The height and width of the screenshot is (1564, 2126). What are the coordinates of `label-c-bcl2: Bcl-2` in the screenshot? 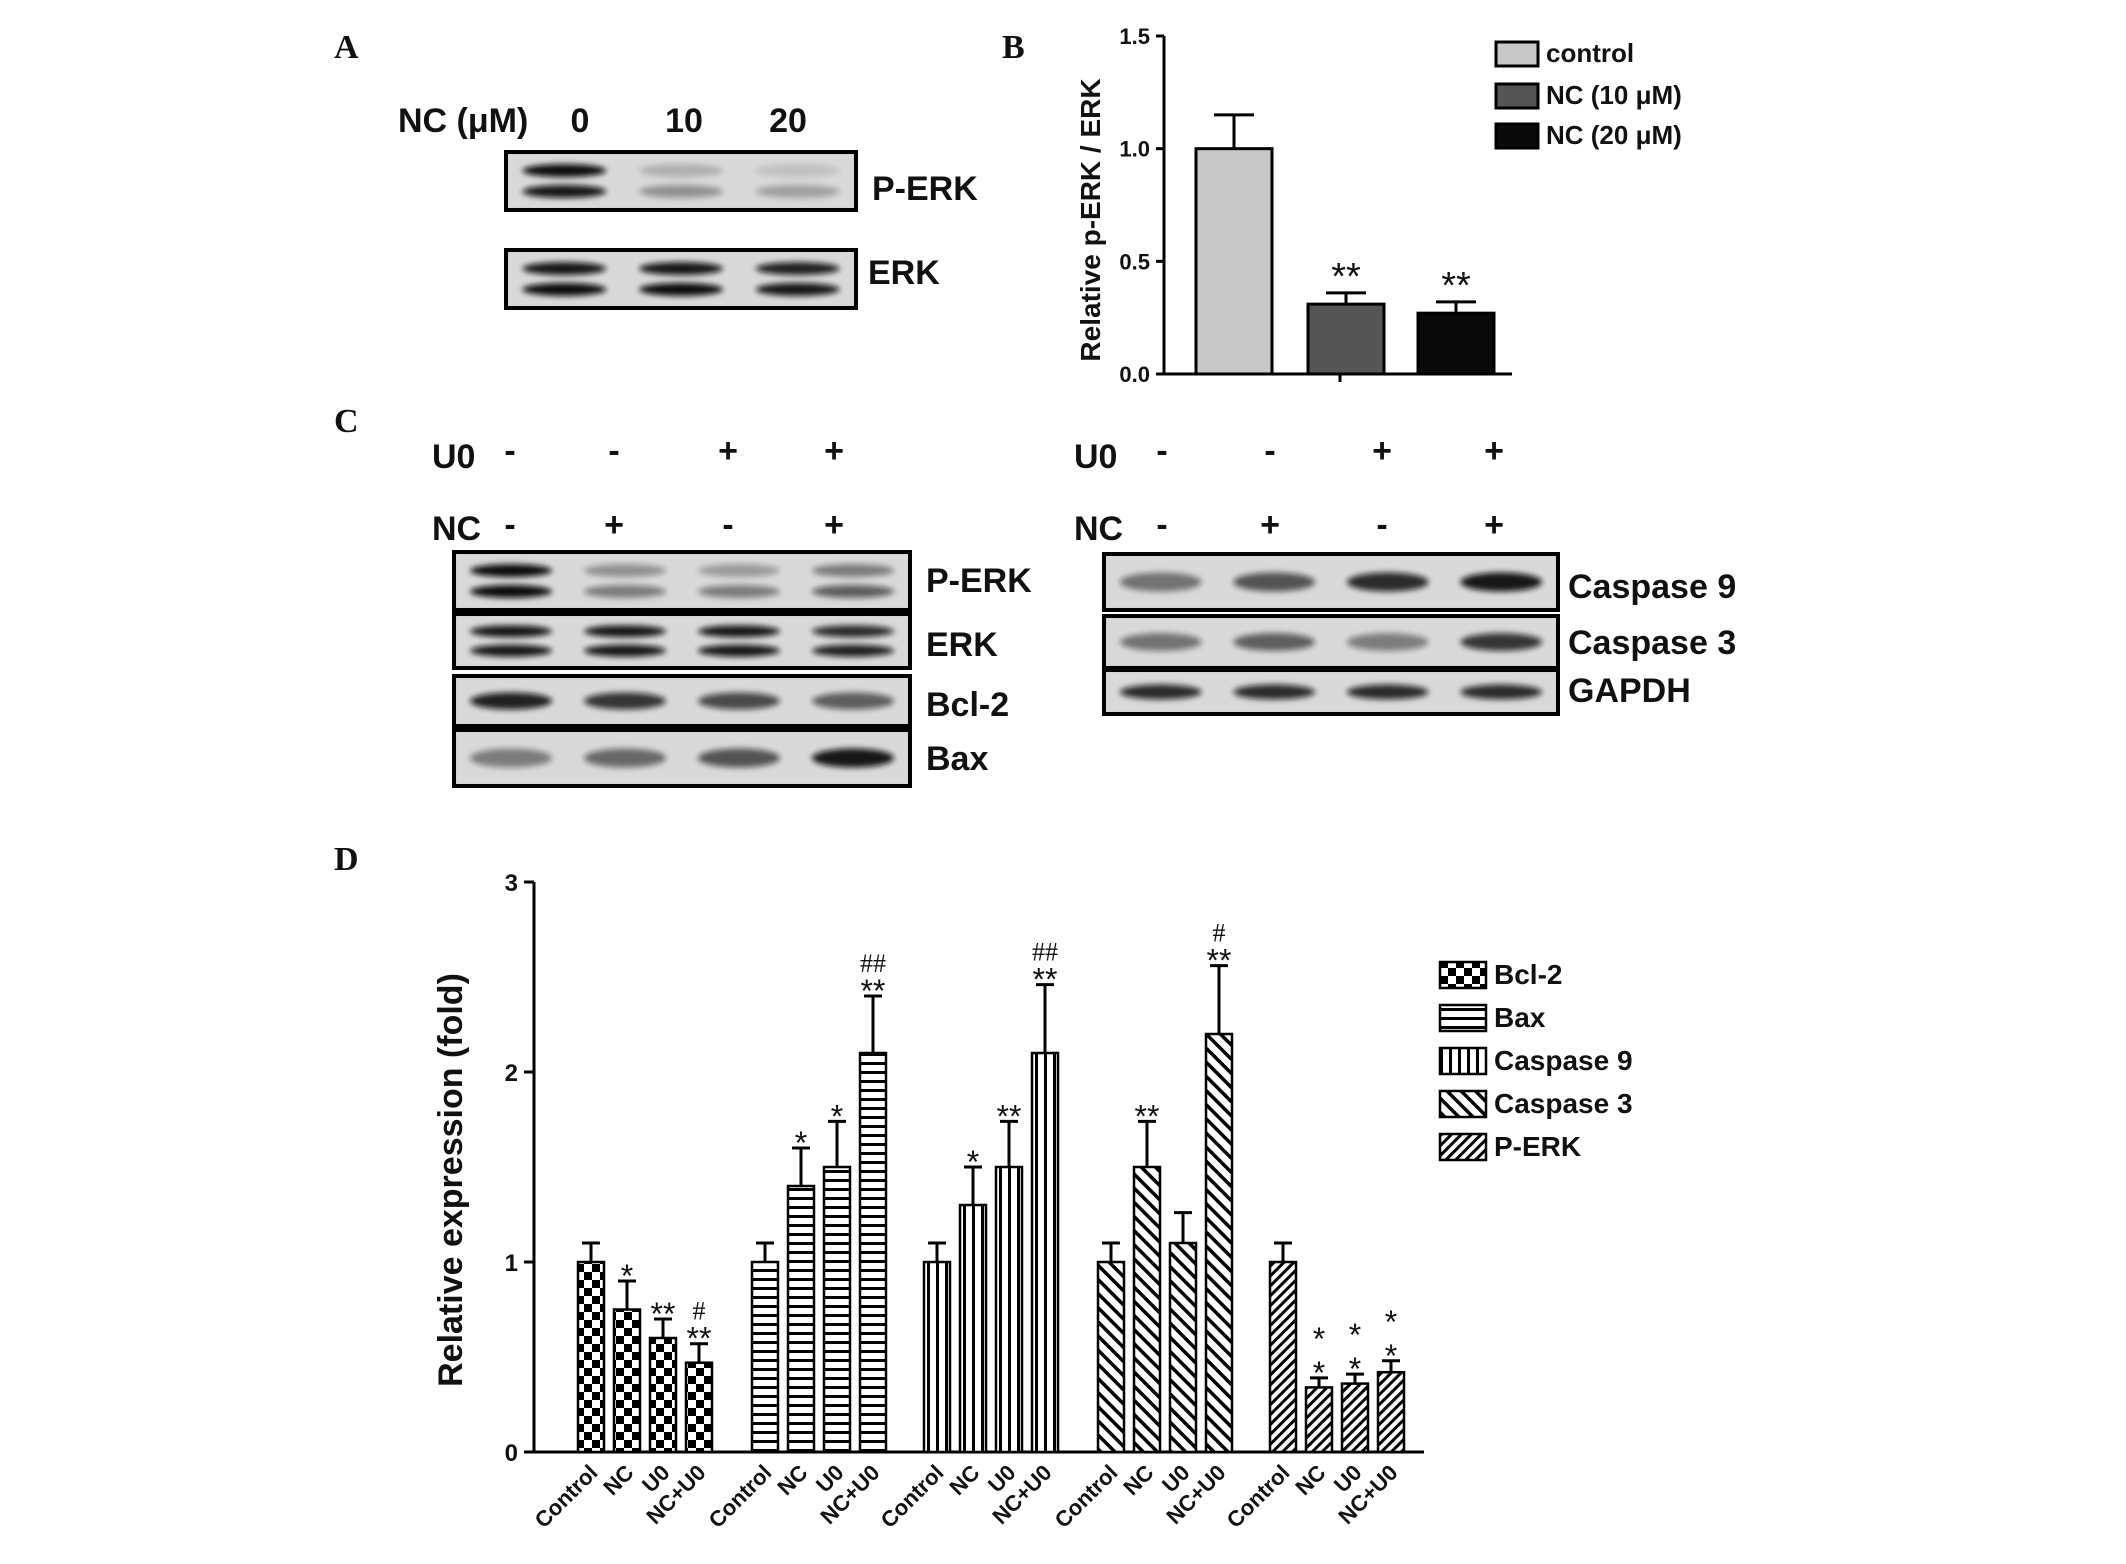 It's located at (967, 705).